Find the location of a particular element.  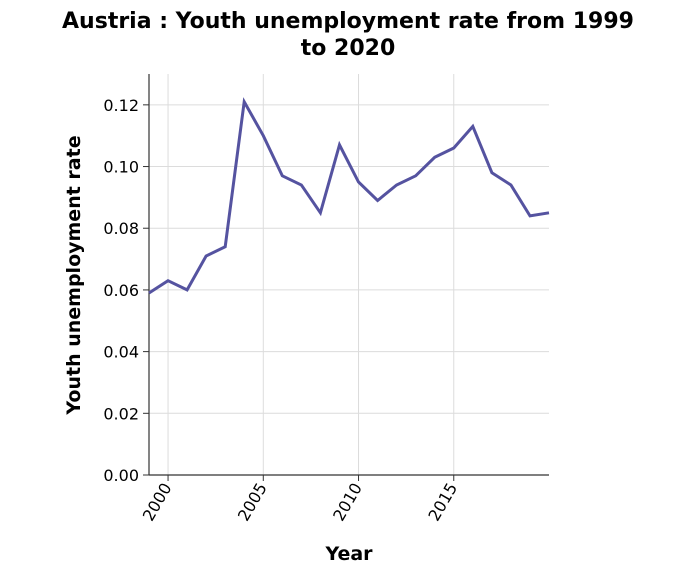

y-tick-label: 0.08 is located at coordinates (121, 228).